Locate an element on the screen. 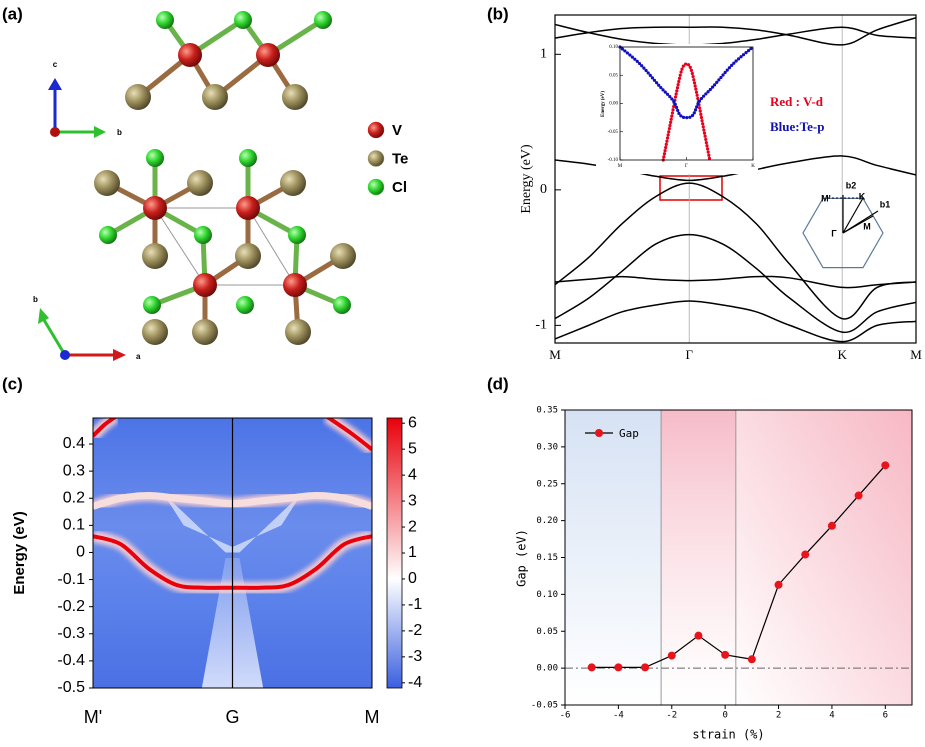  inset-x-tick-label: Γ is located at coordinates (686, 166).